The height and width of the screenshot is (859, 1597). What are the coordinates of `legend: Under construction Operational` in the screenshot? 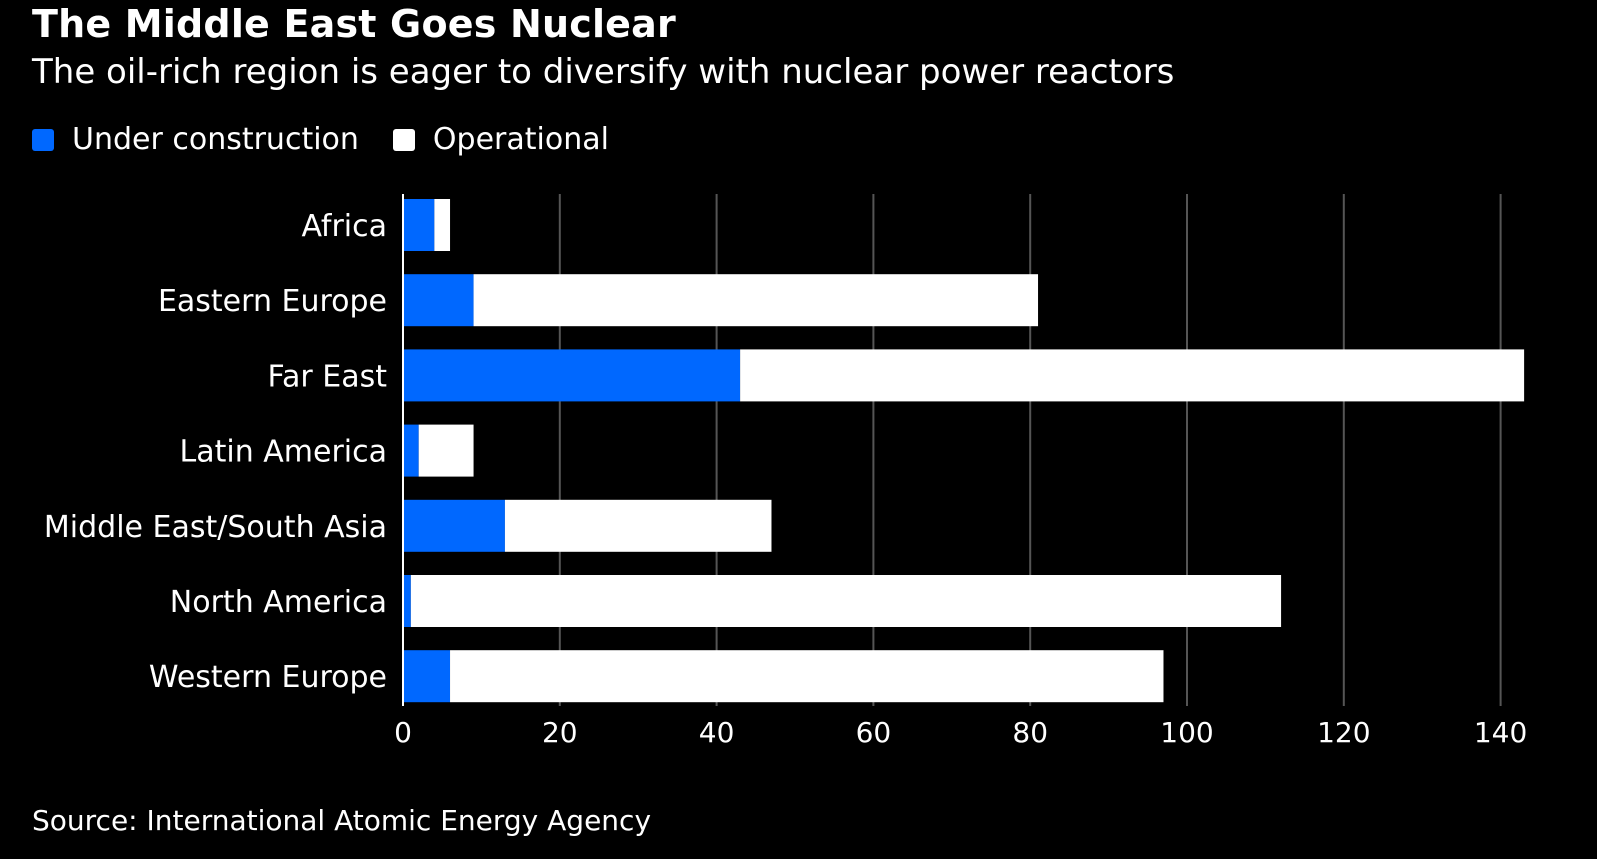 It's located at (337, 139).